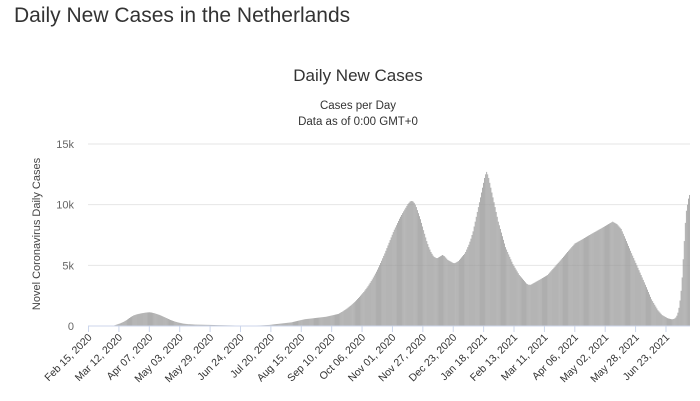 Image resolution: width=700 pixels, height=401 pixels. I want to click on y-axis-ticks: 0 5k 10k 15k, so click(65, 236).